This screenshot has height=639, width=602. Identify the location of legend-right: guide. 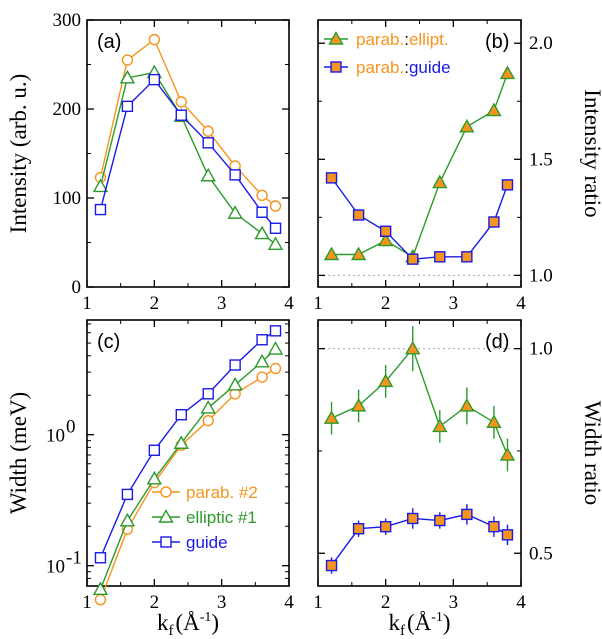
(430, 67).